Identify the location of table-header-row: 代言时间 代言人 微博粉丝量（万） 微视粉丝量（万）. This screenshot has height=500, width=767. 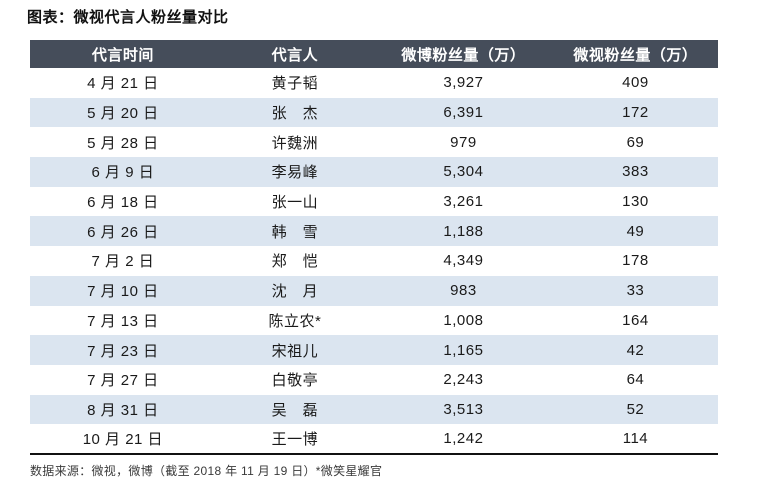
(374, 54).